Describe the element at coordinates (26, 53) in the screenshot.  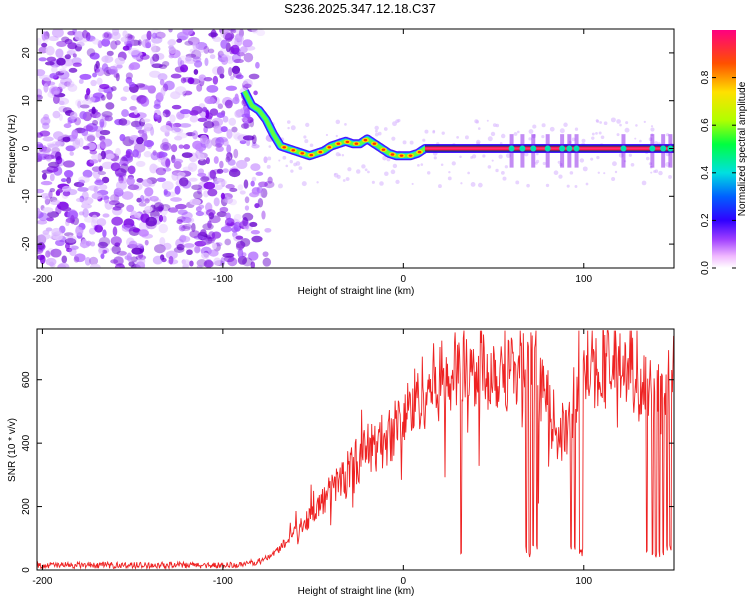
I see `spectrogram-y-tick-label: 20` at that location.